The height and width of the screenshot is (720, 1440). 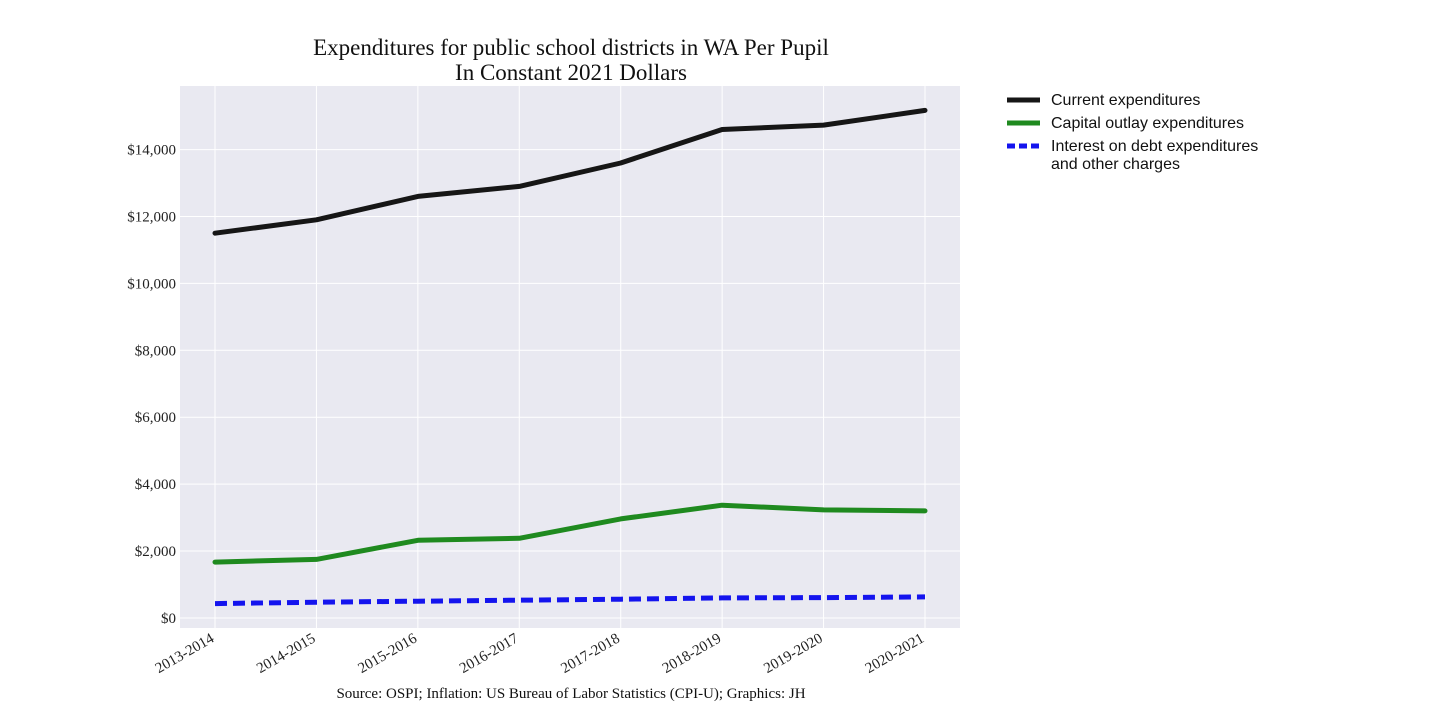 I want to click on x-tick-label: 2015-2016, so click(x=388, y=653).